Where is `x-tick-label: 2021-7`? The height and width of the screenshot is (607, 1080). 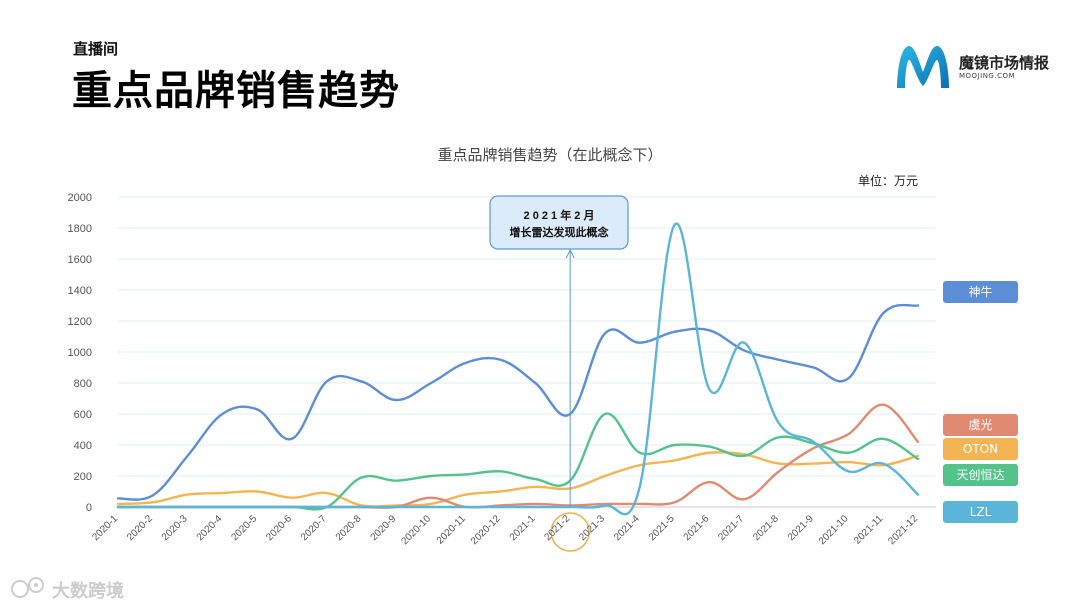
x-tick-label: 2021-7 is located at coordinates (731, 528).